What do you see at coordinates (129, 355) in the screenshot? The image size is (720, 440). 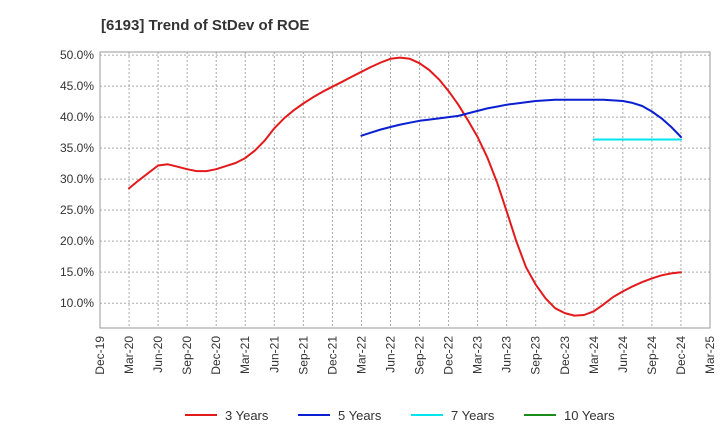 I see `x-tick-label: Mar-20` at bounding box center [129, 355].